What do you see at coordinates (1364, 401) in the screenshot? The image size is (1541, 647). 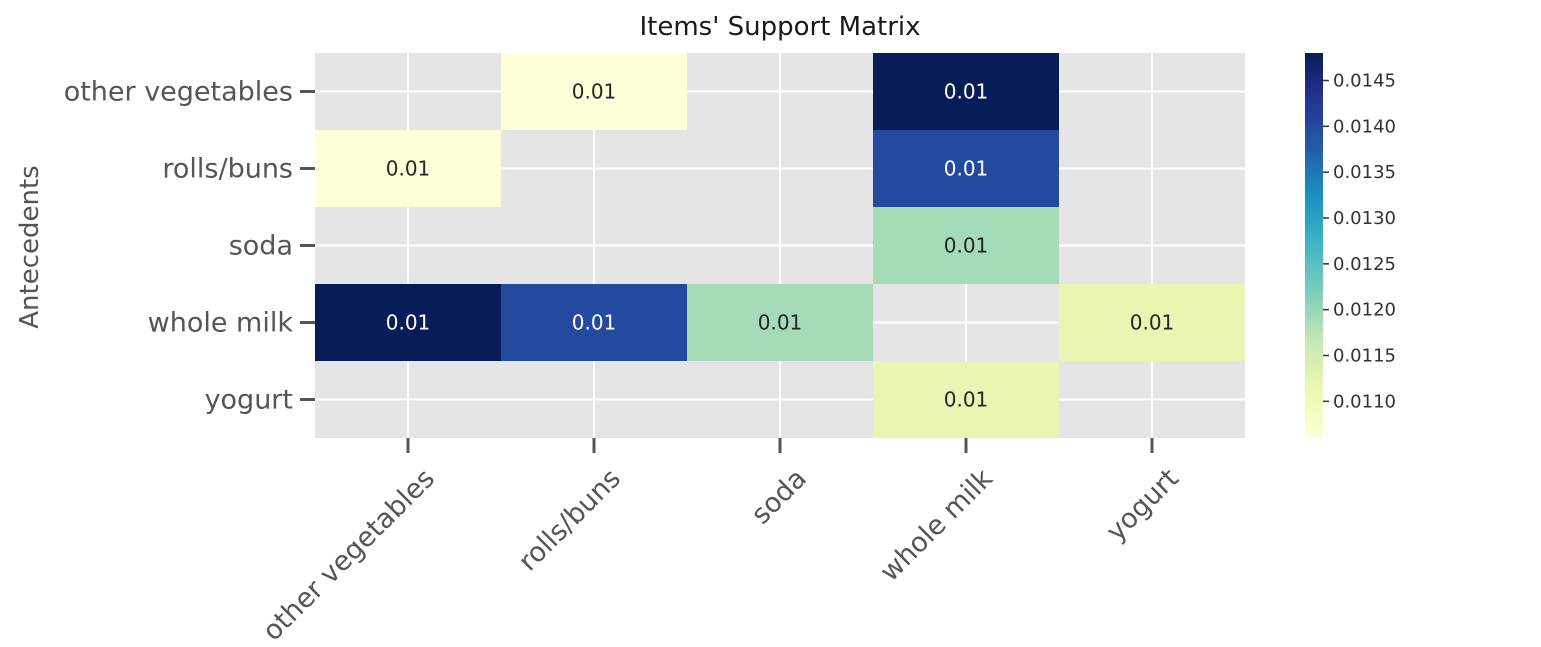 I see `colorbar-tick-label: 0.0110` at bounding box center [1364, 401].